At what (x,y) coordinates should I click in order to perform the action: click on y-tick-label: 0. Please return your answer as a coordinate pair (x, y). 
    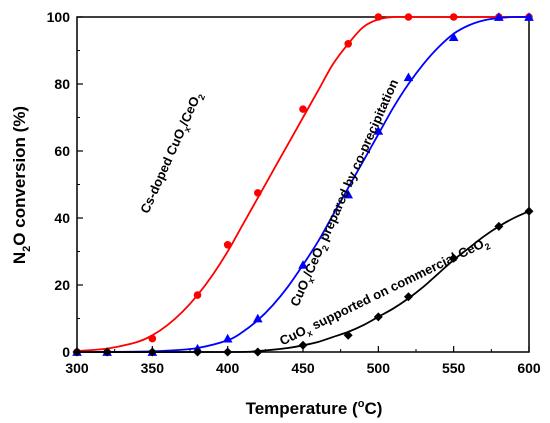
    Looking at the image, I should click on (66, 352).